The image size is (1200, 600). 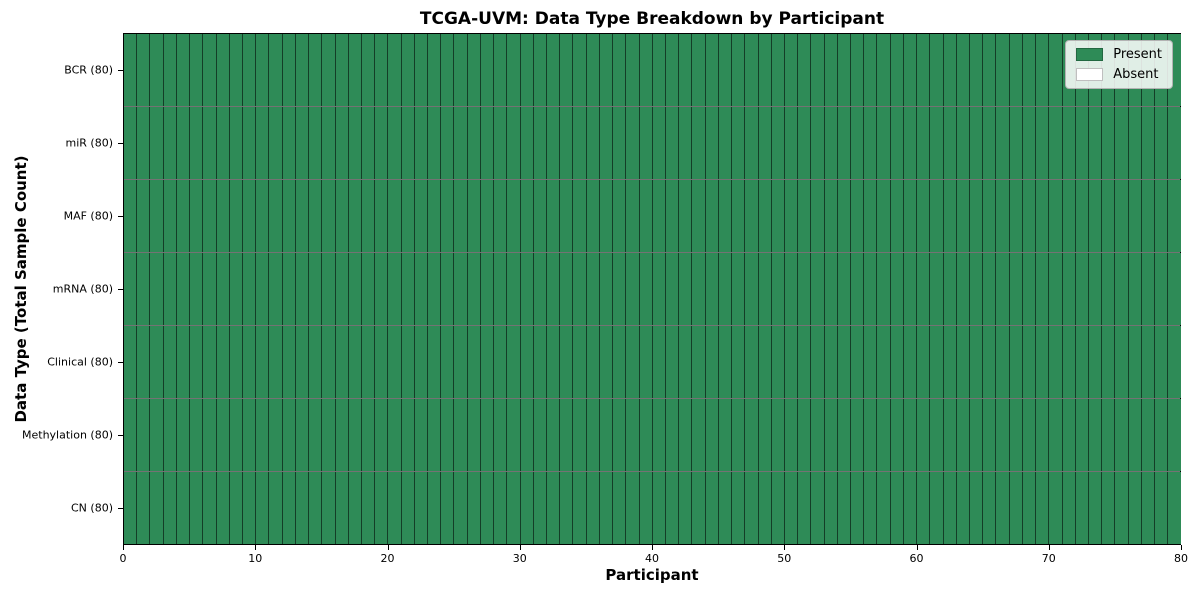 I want to click on y-tick-mark, so click(x=120, y=289).